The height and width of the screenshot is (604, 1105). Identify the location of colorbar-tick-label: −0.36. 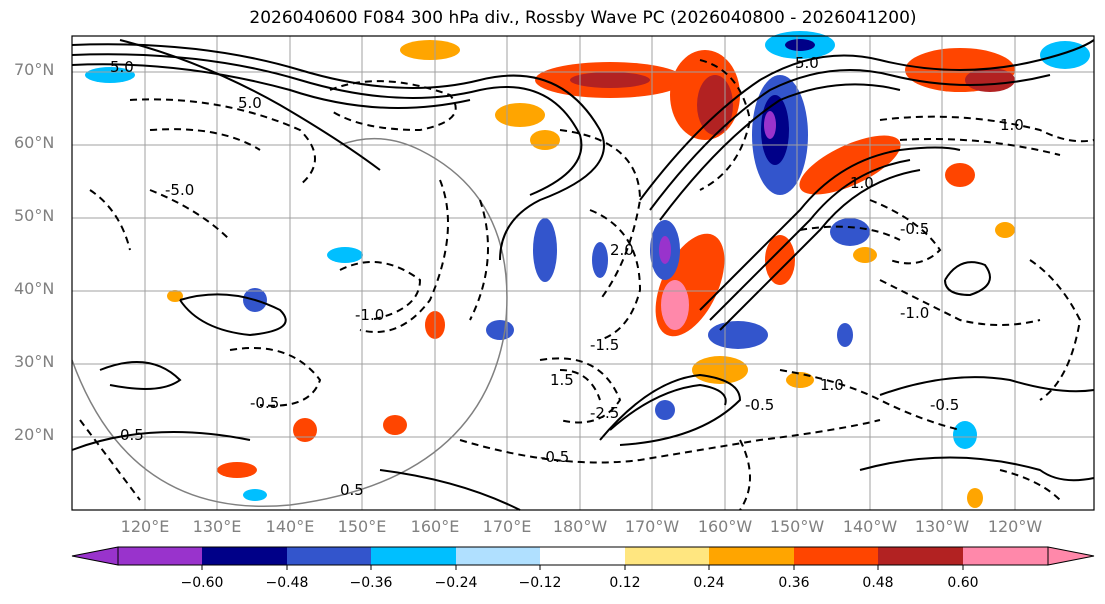
(371, 583).